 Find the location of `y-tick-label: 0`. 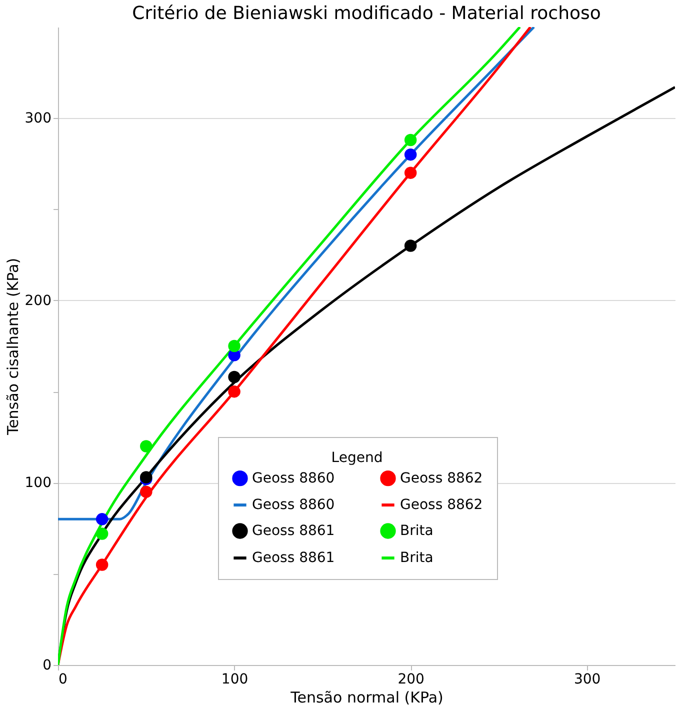

y-tick-label: 0 is located at coordinates (47, 666).